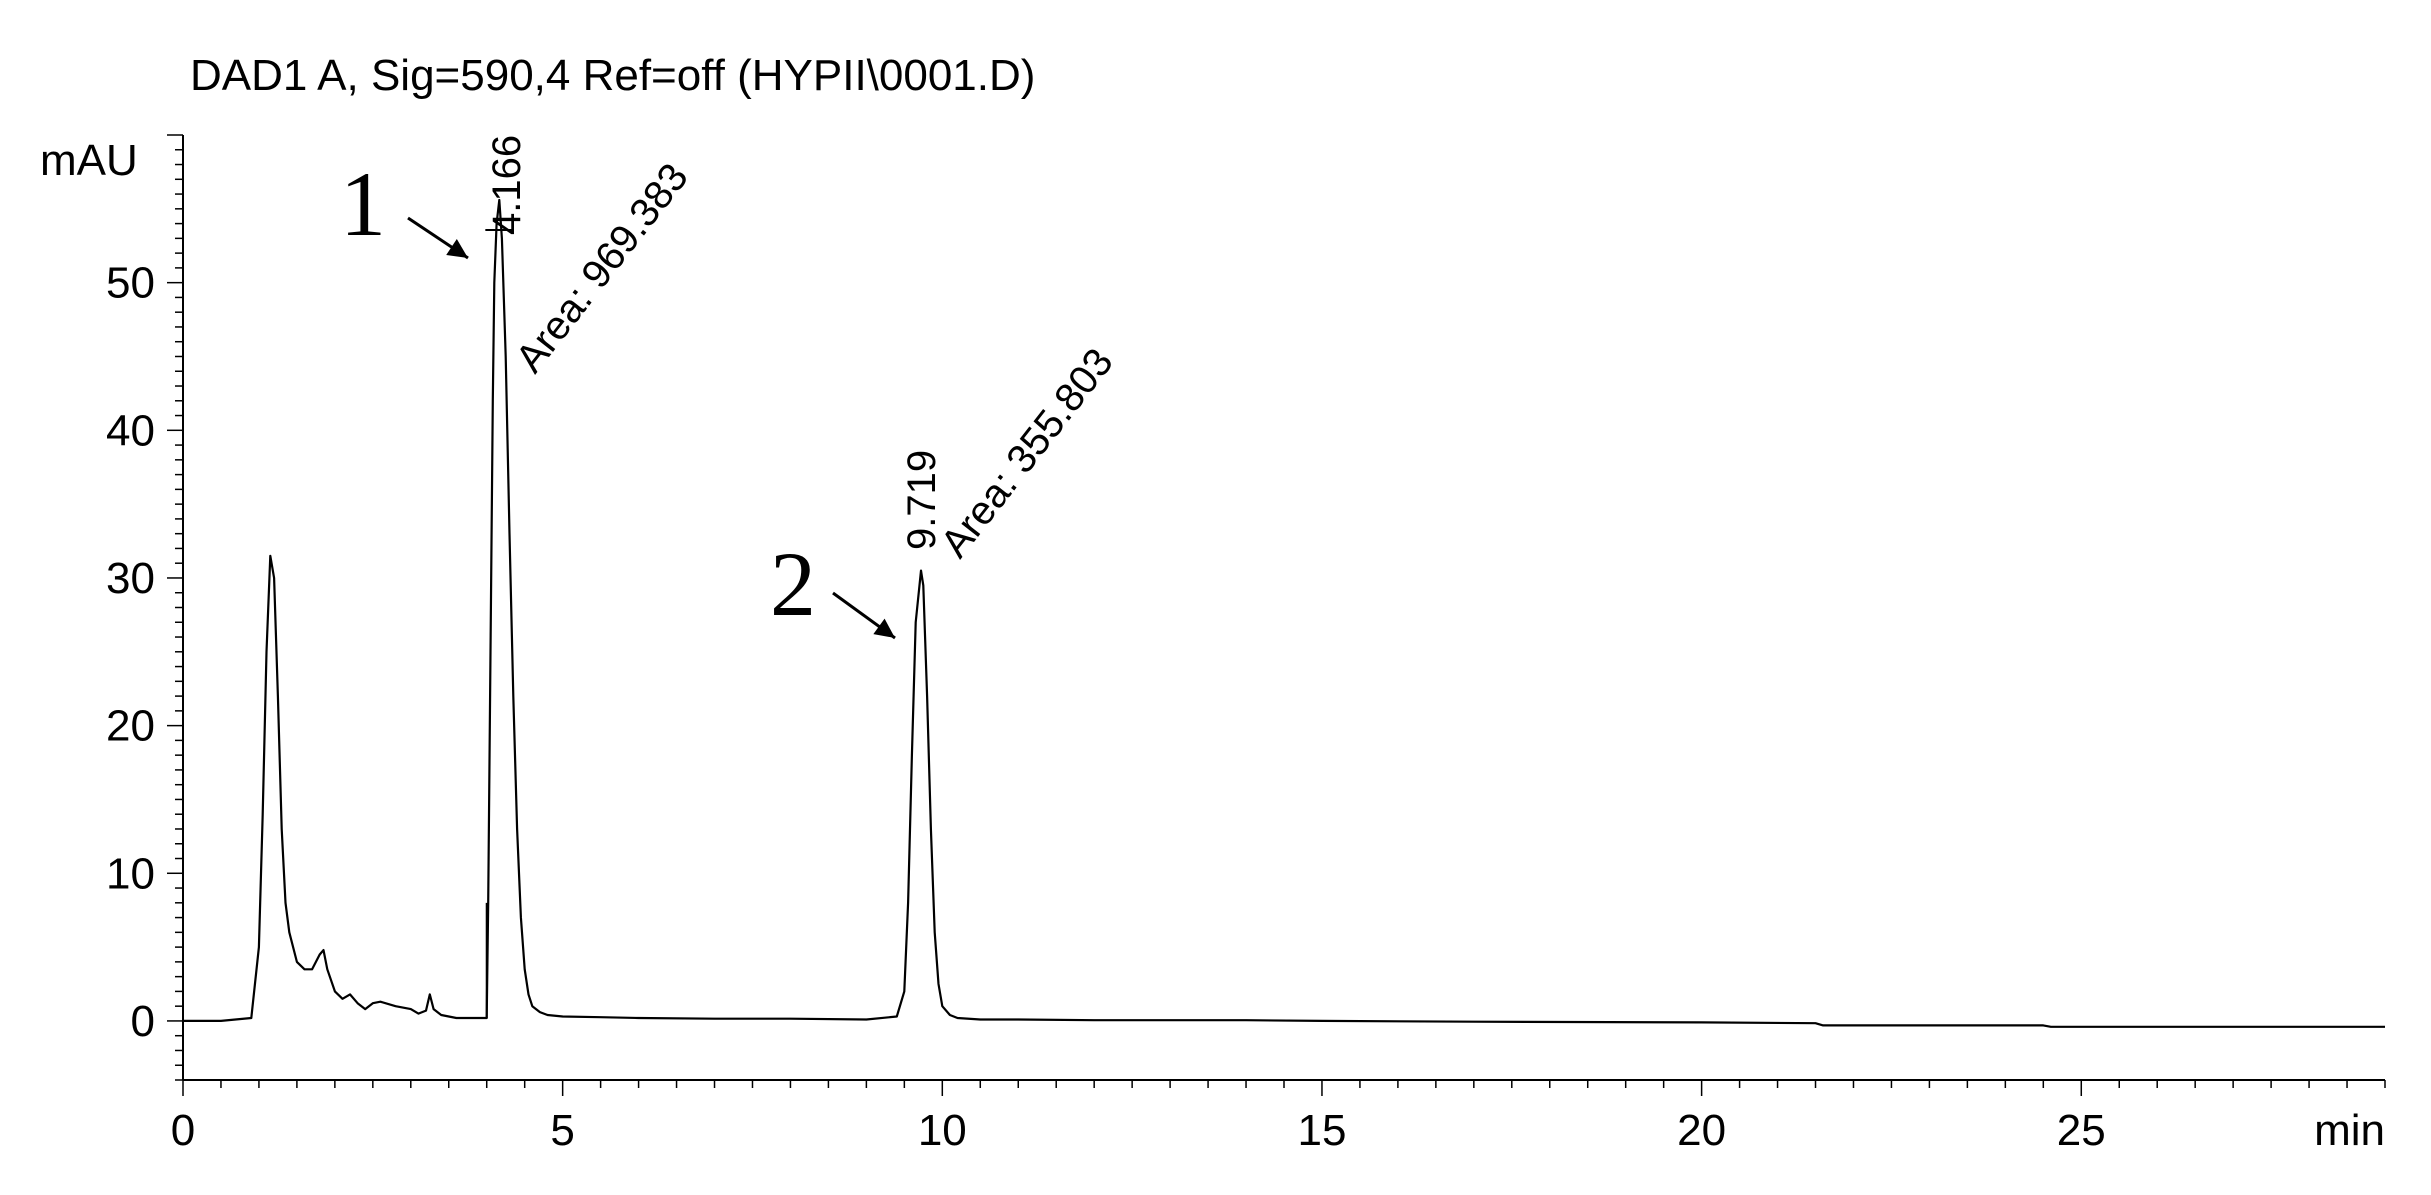 This screenshot has height=1195, width=2431. What do you see at coordinates (183, 1130) in the screenshot?
I see `x-tick-label: 0` at bounding box center [183, 1130].